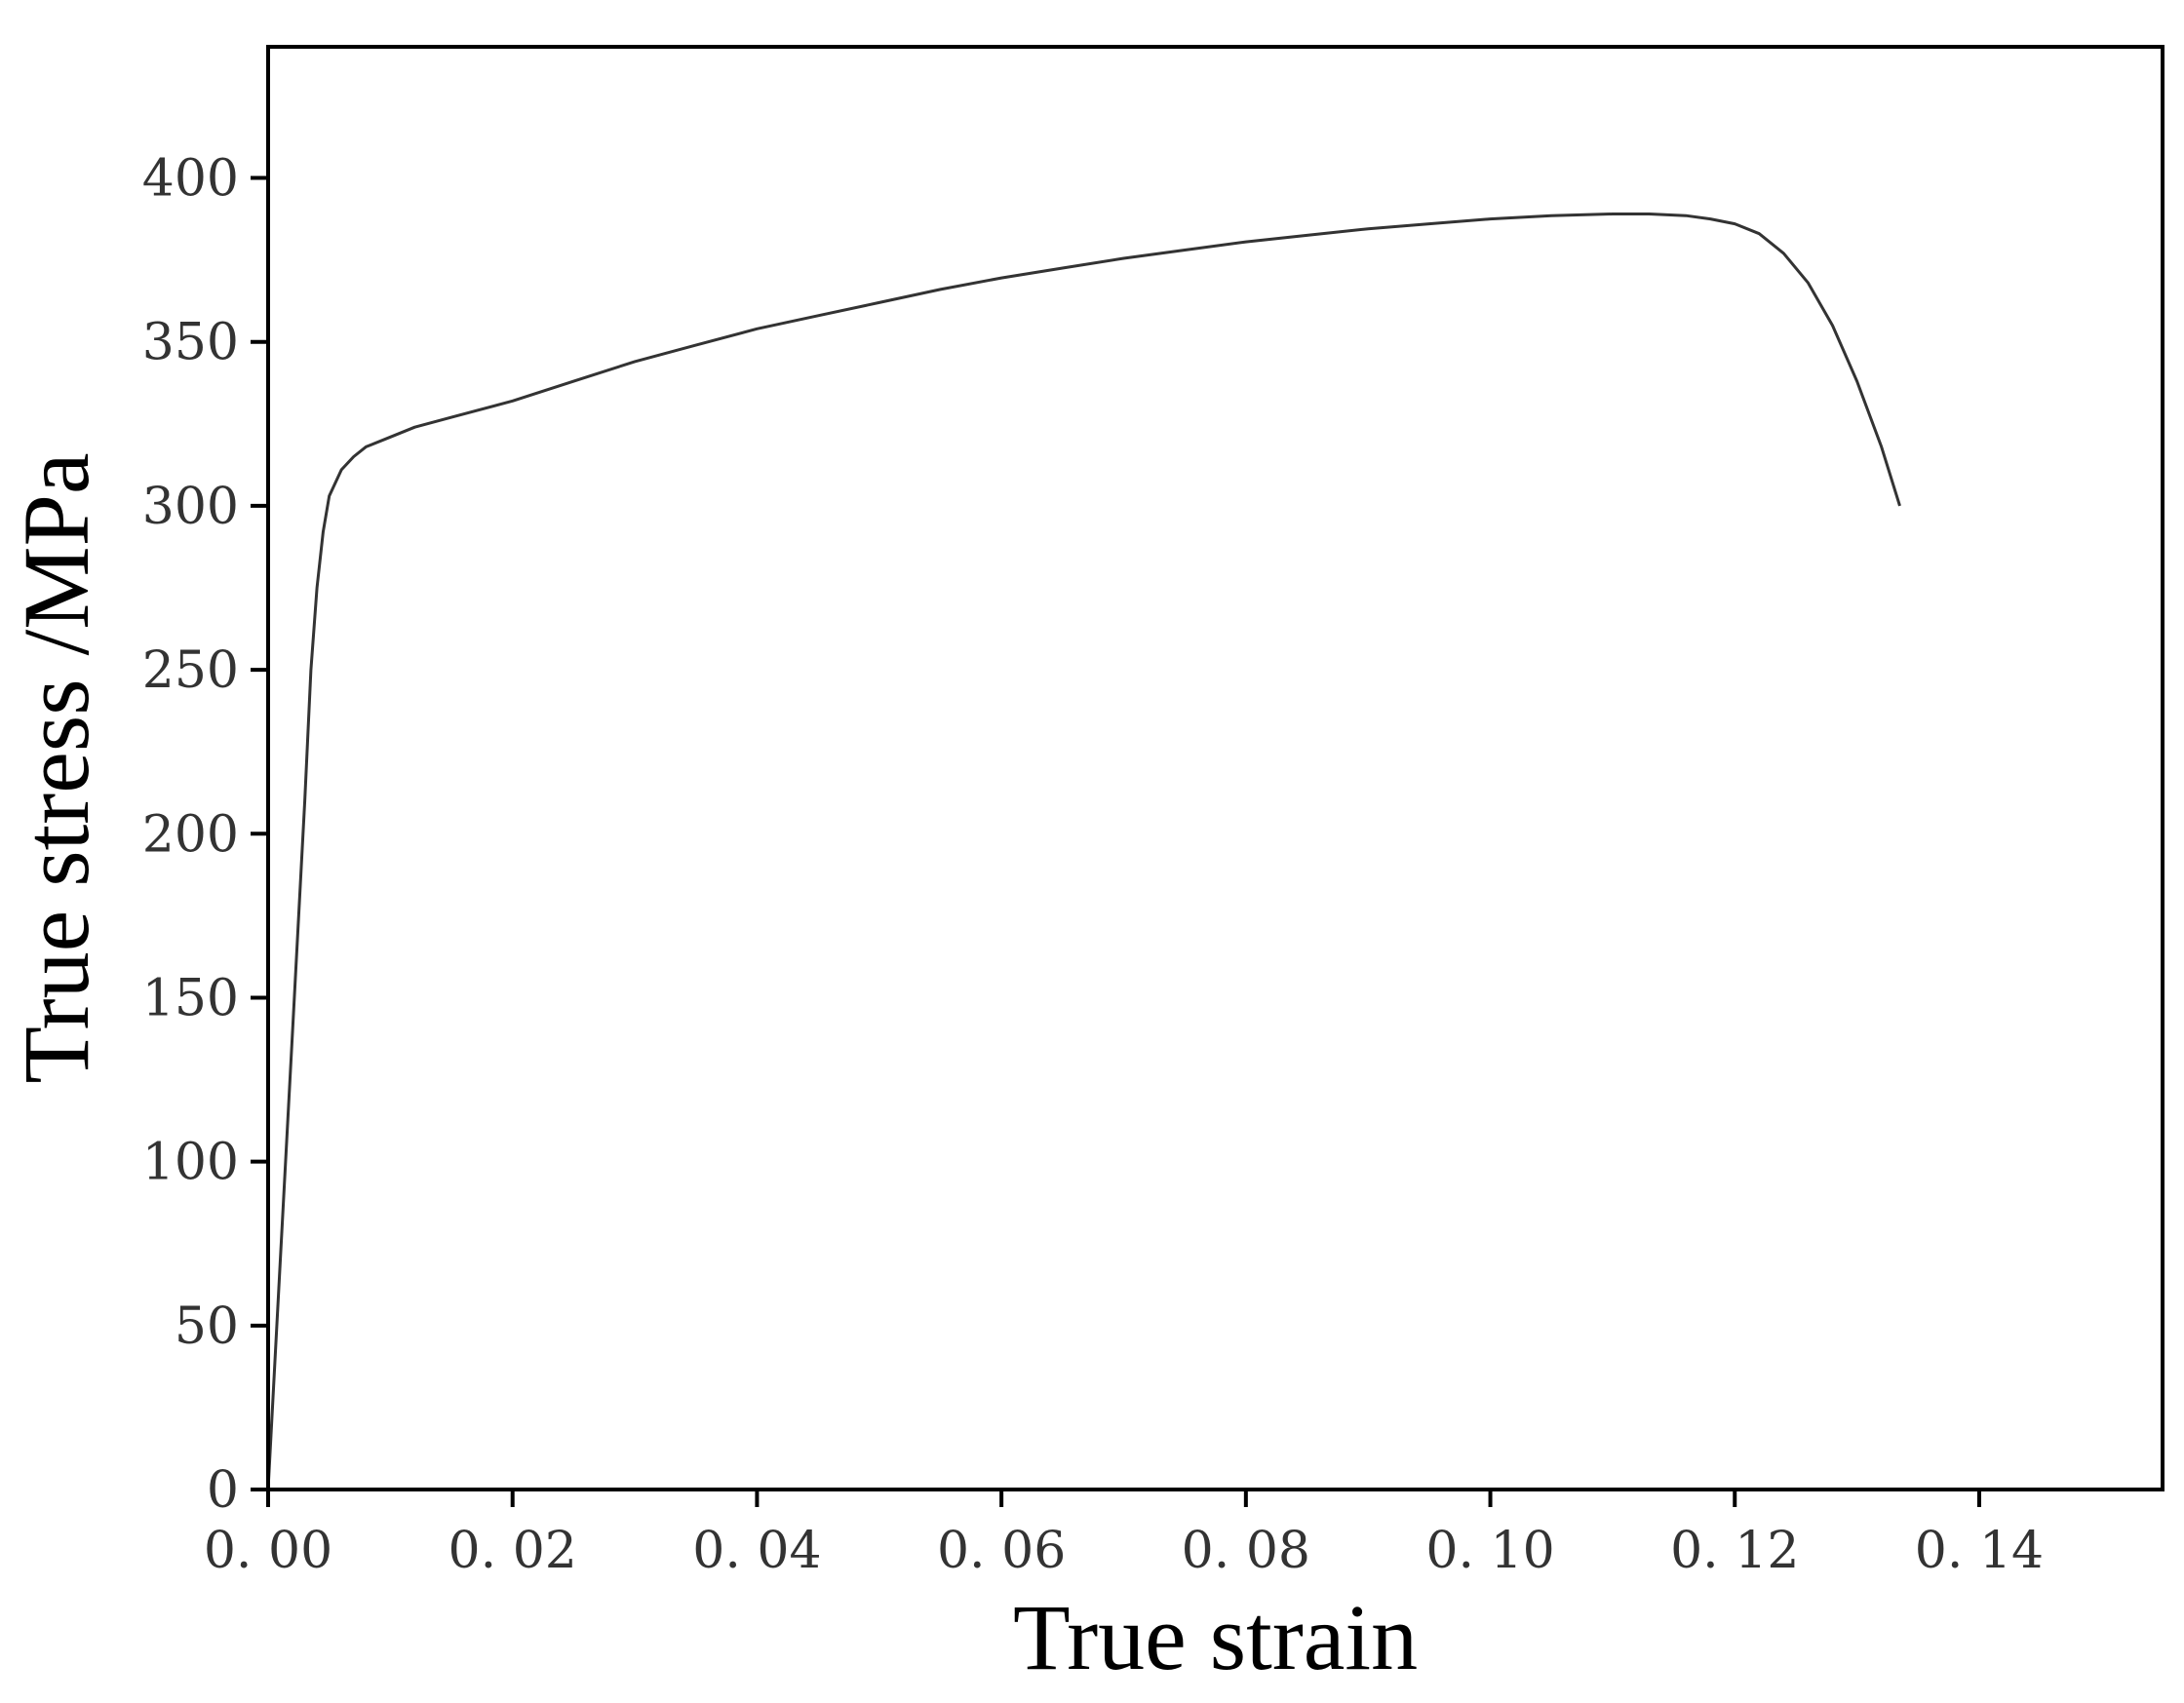 Image resolution: width=2184 pixels, height=1703 pixels. I want to click on x-tick-label: 0. 12, so click(1734, 1551).